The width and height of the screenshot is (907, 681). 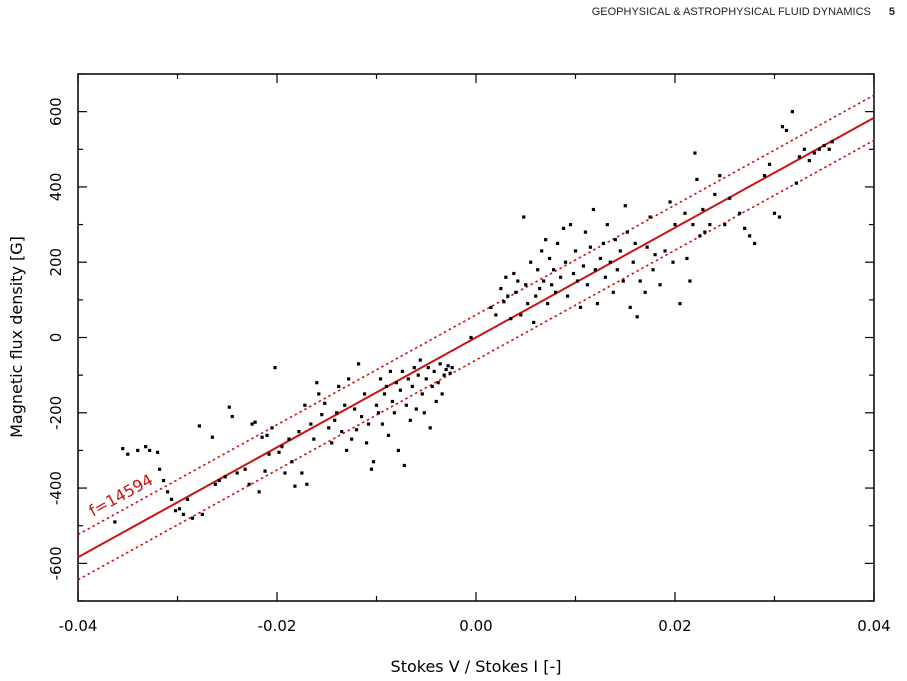 What do you see at coordinates (476, 666) in the screenshot?
I see `x-axis-label: Stokes V / Stokes I [-]` at bounding box center [476, 666].